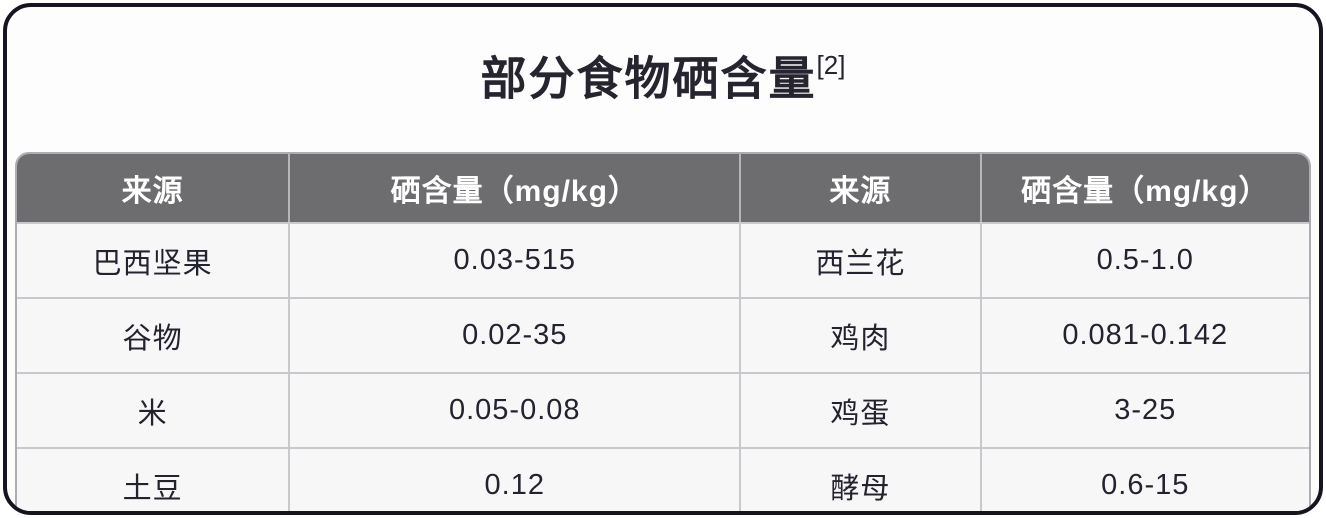 Image resolution: width=1326 pixels, height=518 pixels. I want to click on table-row: 巴西坚果 0.03-515 西兰花 0.5-1.0, so click(663, 260).